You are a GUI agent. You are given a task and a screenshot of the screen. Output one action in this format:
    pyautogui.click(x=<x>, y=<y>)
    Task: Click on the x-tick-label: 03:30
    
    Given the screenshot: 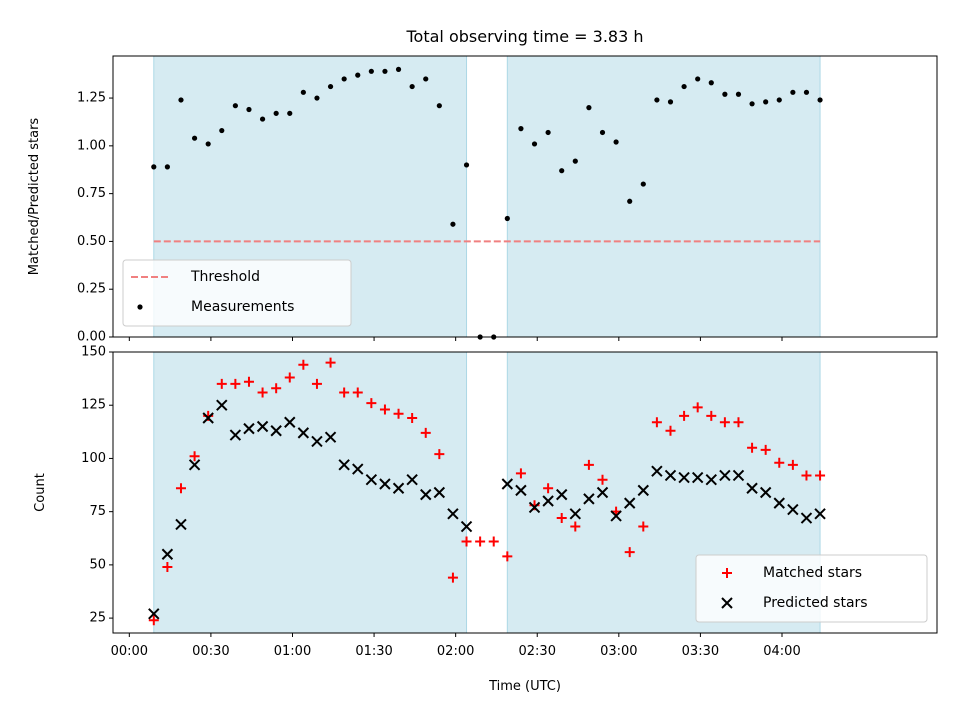 What is the action you would take?
    pyautogui.click(x=700, y=651)
    